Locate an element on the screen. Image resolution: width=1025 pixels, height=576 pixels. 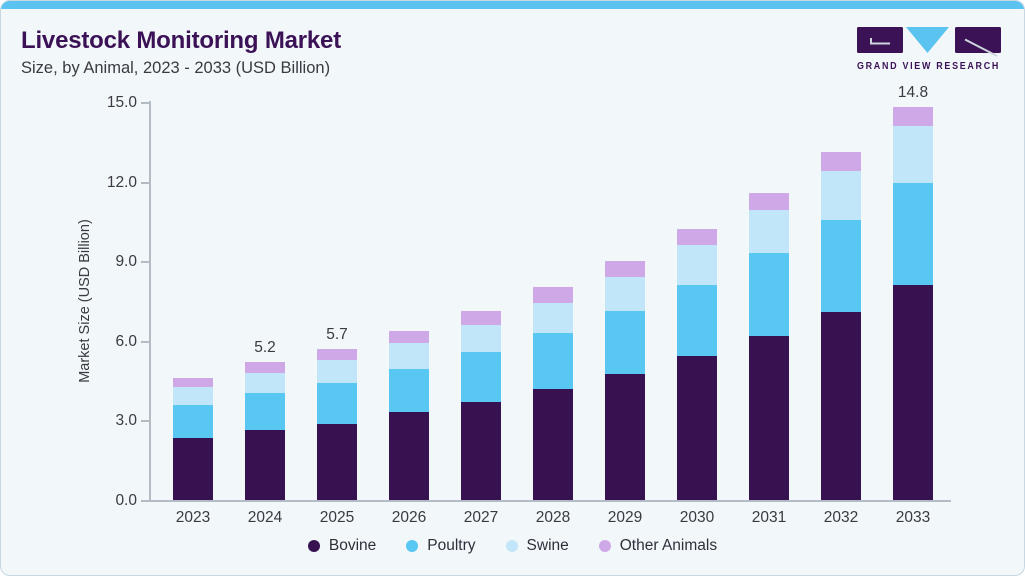
bar-2025 is located at coordinates (337, 424).